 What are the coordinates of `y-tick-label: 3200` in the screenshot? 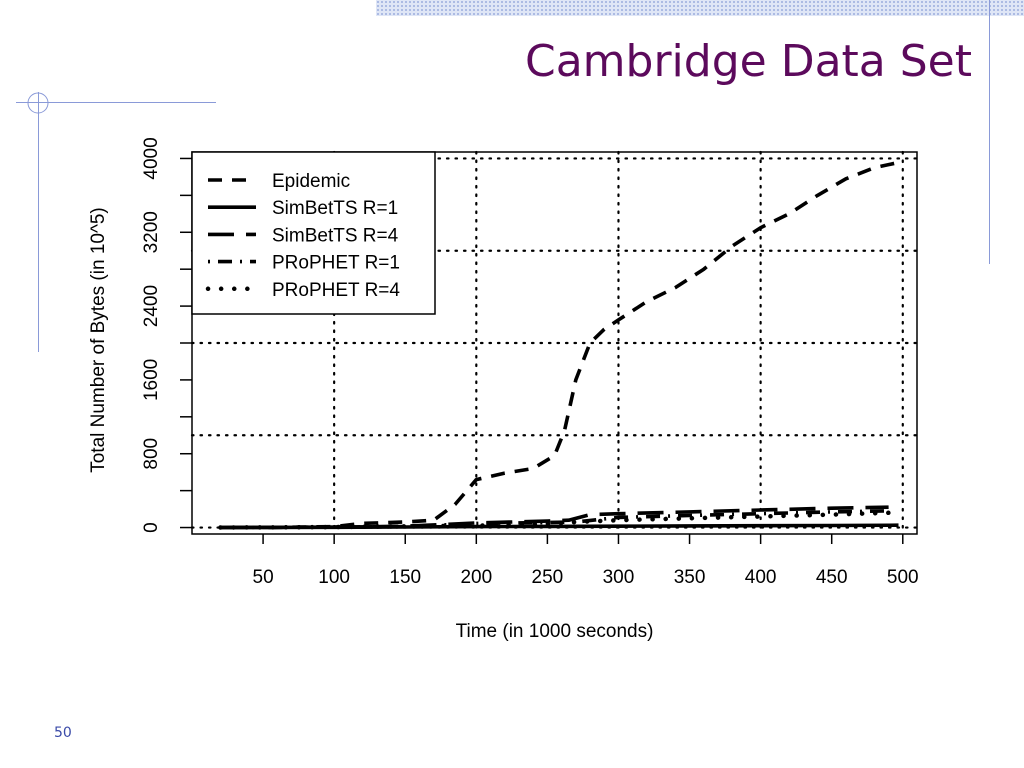 It's located at (151, 232).